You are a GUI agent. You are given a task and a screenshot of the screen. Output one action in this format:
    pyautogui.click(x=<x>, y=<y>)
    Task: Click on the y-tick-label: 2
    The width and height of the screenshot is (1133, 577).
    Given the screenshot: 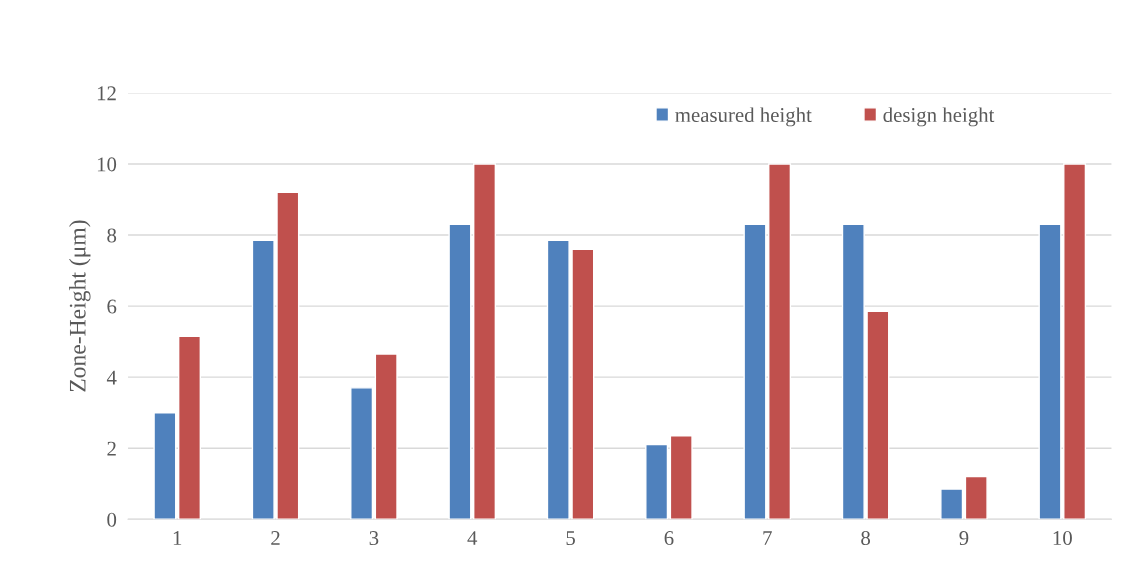 What is the action you would take?
    pyautogui.click(x=111, y=448)
    